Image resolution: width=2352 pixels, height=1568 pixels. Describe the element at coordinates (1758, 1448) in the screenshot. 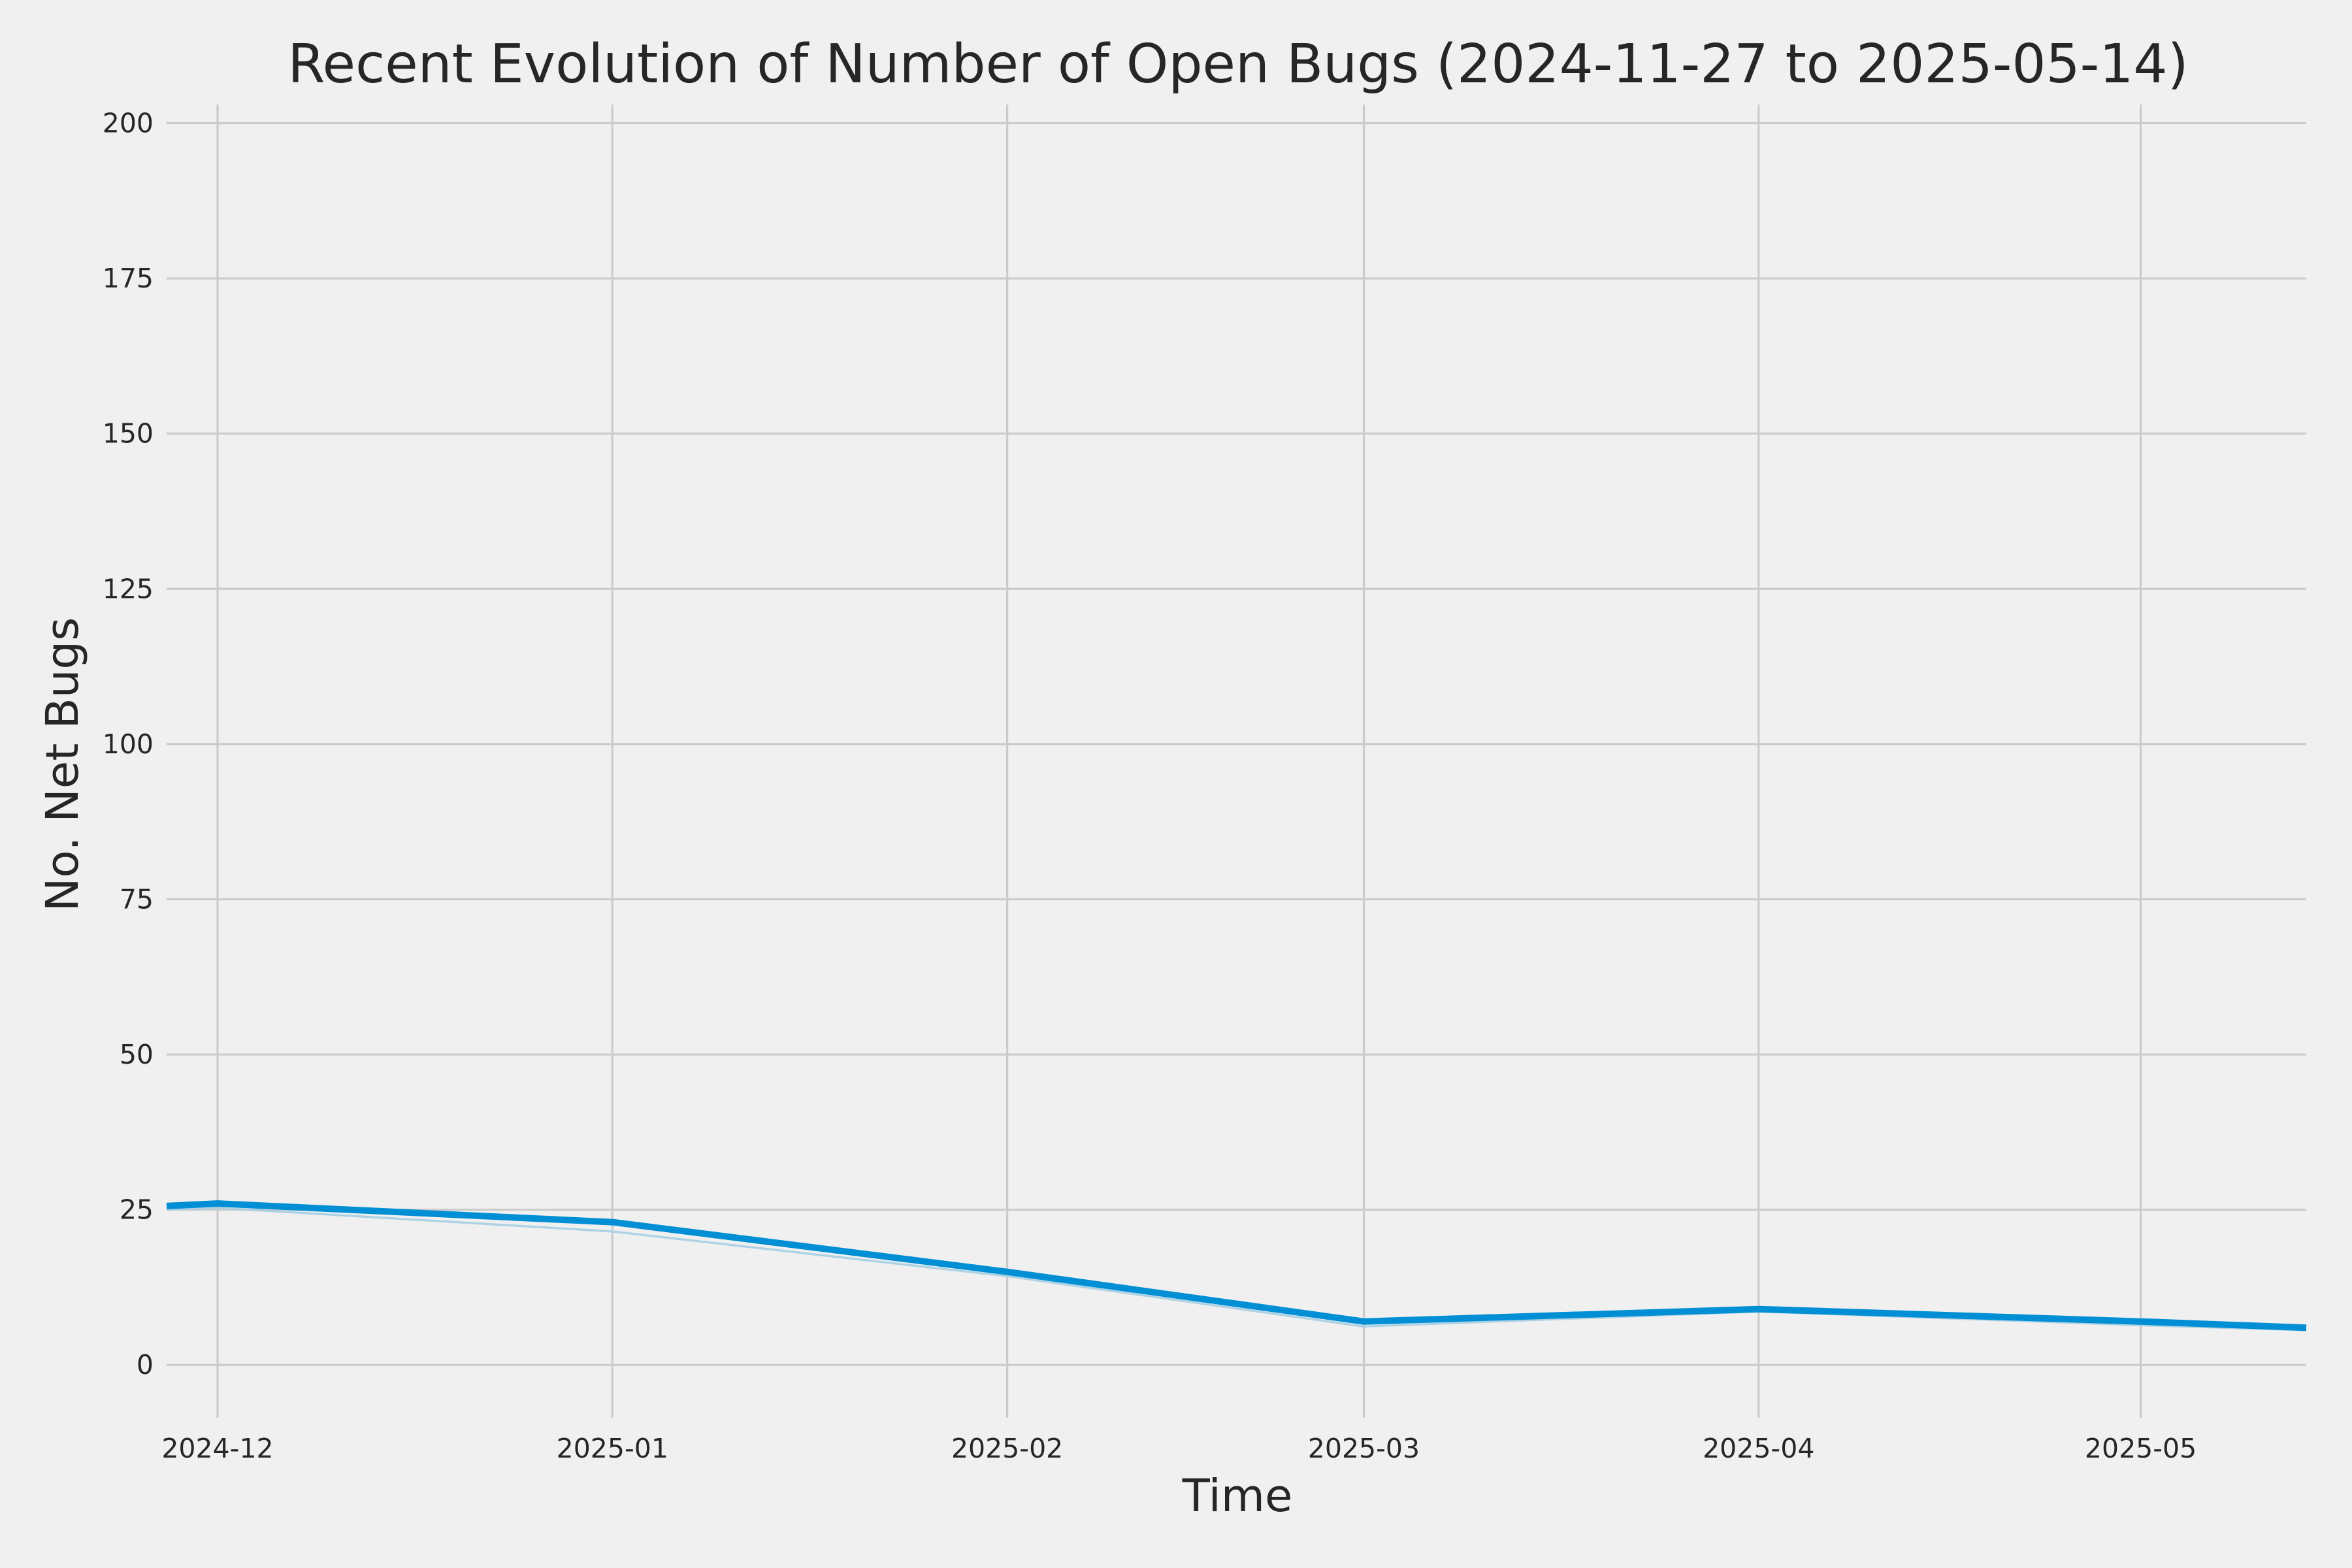

I see `x-tick-label: 2025-04` at that location.